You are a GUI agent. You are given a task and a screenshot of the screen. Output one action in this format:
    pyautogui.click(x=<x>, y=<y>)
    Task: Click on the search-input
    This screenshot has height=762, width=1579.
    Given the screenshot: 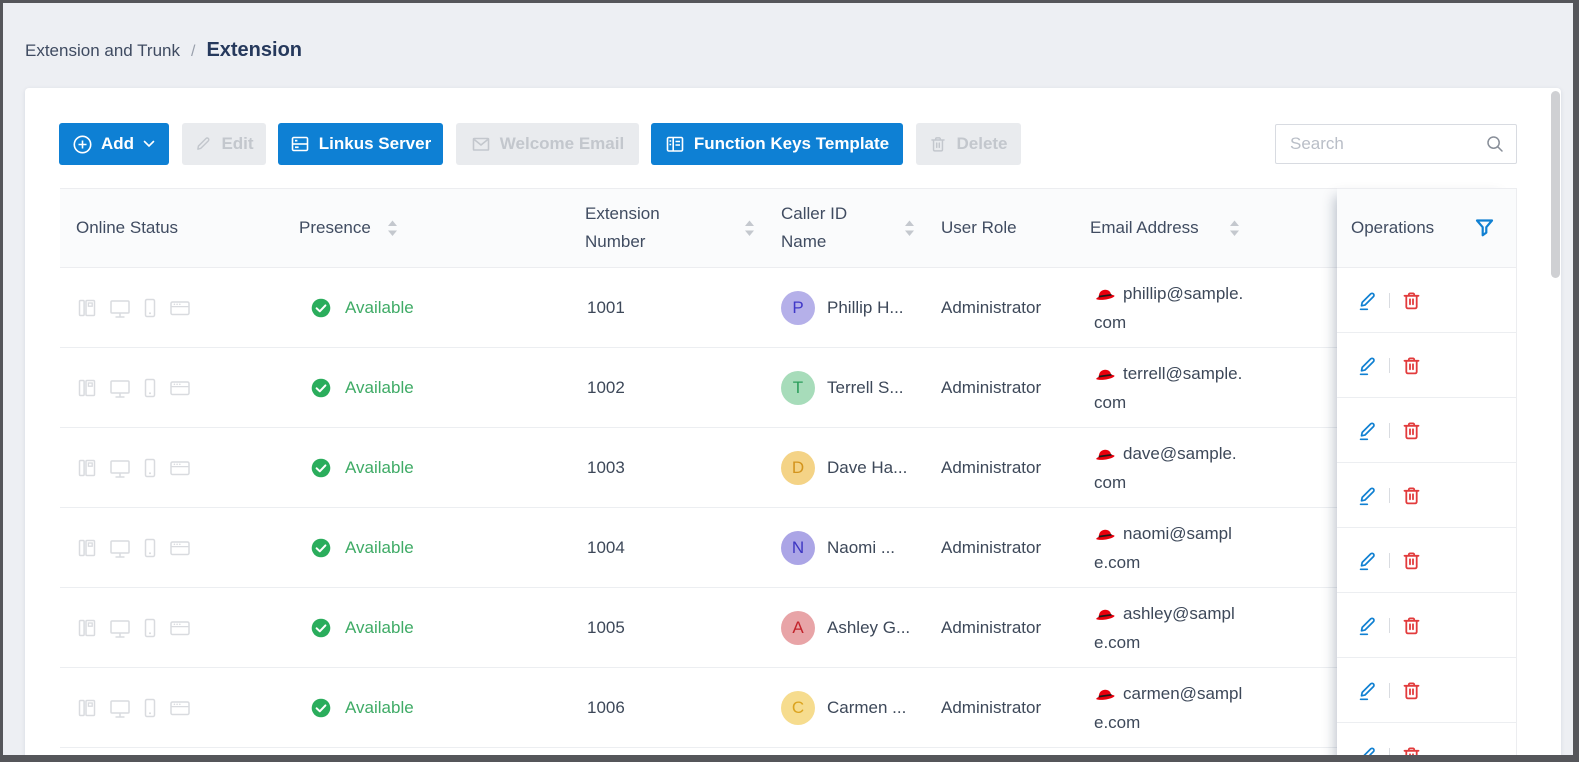 What is the action you would take?
    pyautogui.click(x=1383, y=144)
    